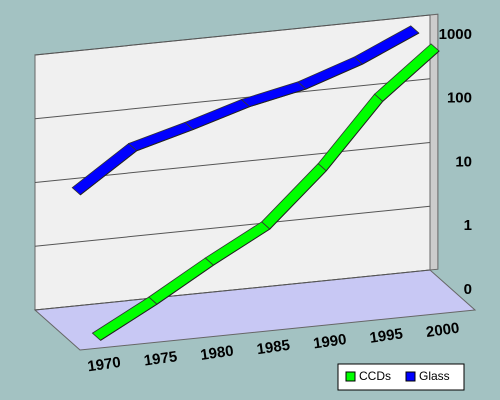 The height and width of the screenshot is (400, 500). What do you see at coordinates (216, 352) in the screenshot?
I see `x-tick-label: 1980` at bounding box center [216, 352].